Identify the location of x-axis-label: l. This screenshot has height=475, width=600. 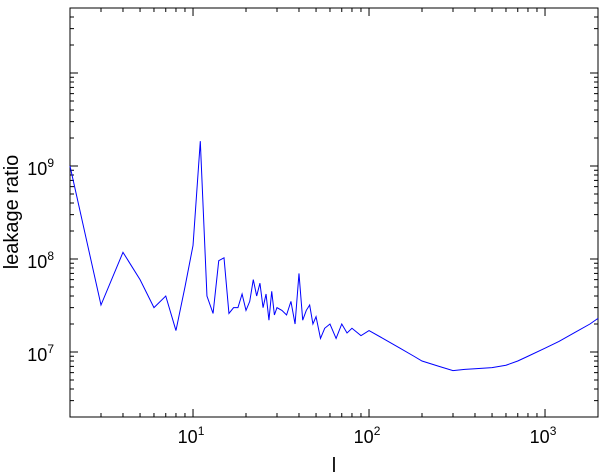
(334, 465).